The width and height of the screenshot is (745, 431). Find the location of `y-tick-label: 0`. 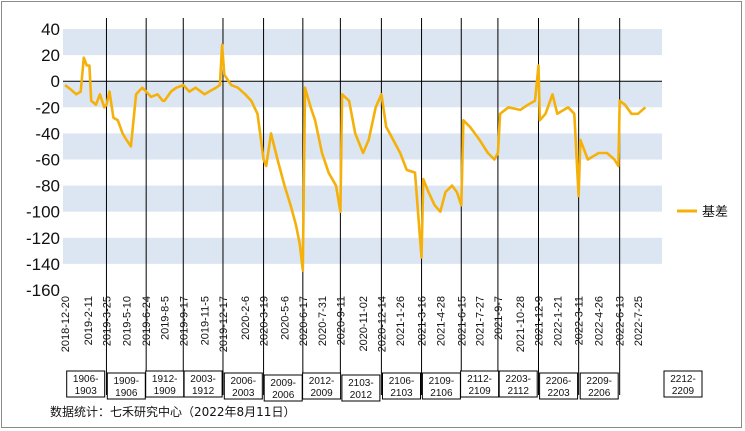

y-tick-label: 0 is located at coordinates (55, 81).